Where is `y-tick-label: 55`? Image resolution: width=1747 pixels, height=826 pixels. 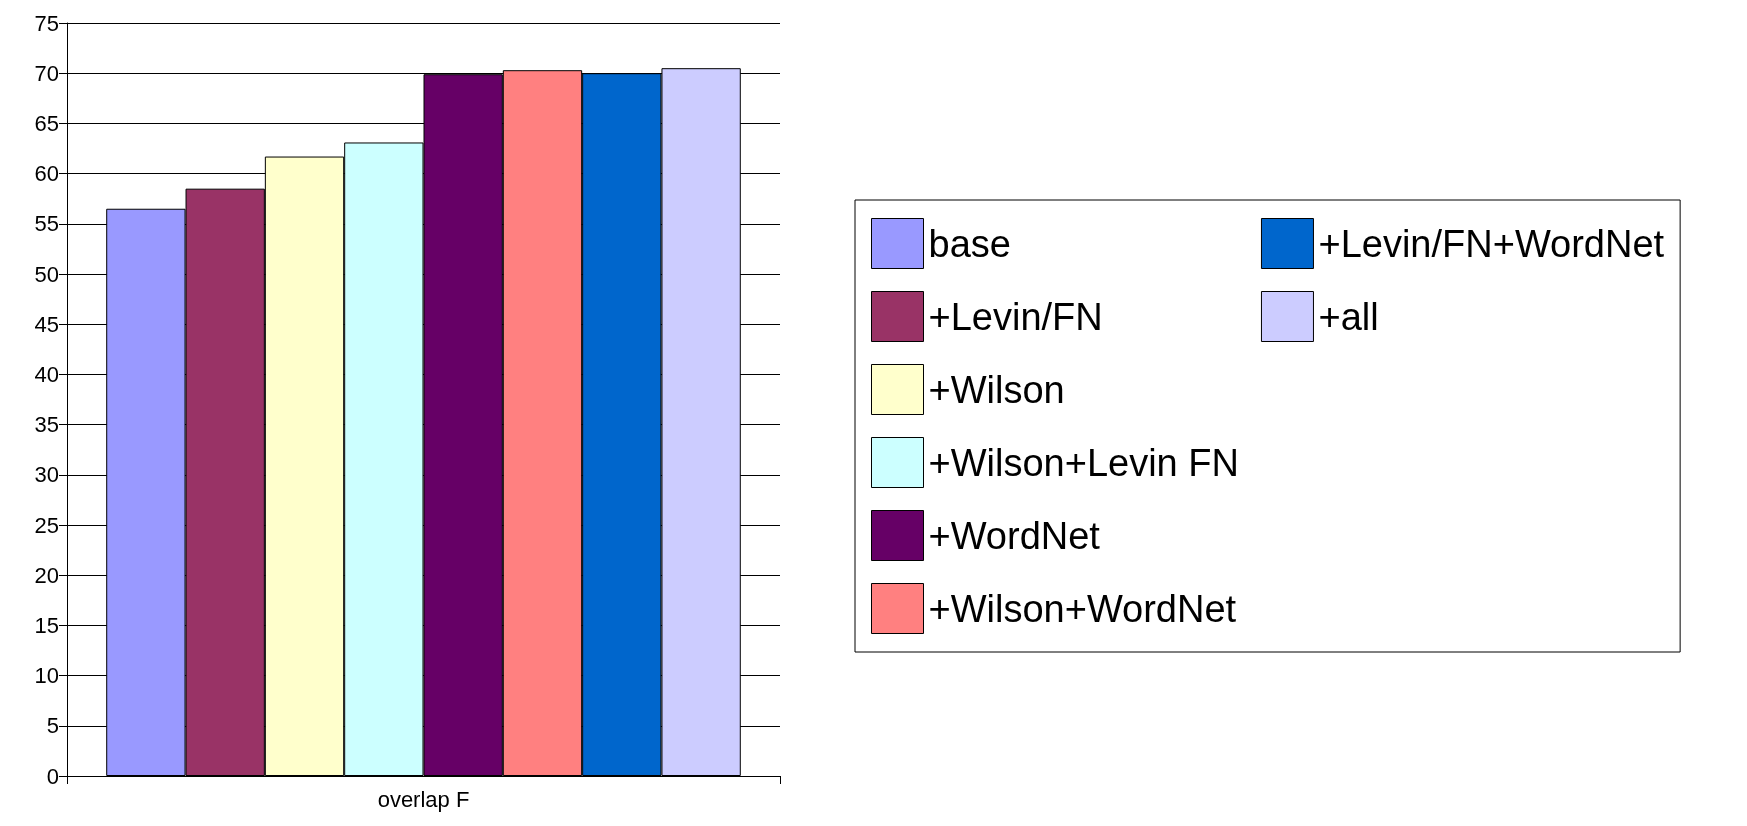
y-tick-label: 55 is located at coordinates (46, 224).